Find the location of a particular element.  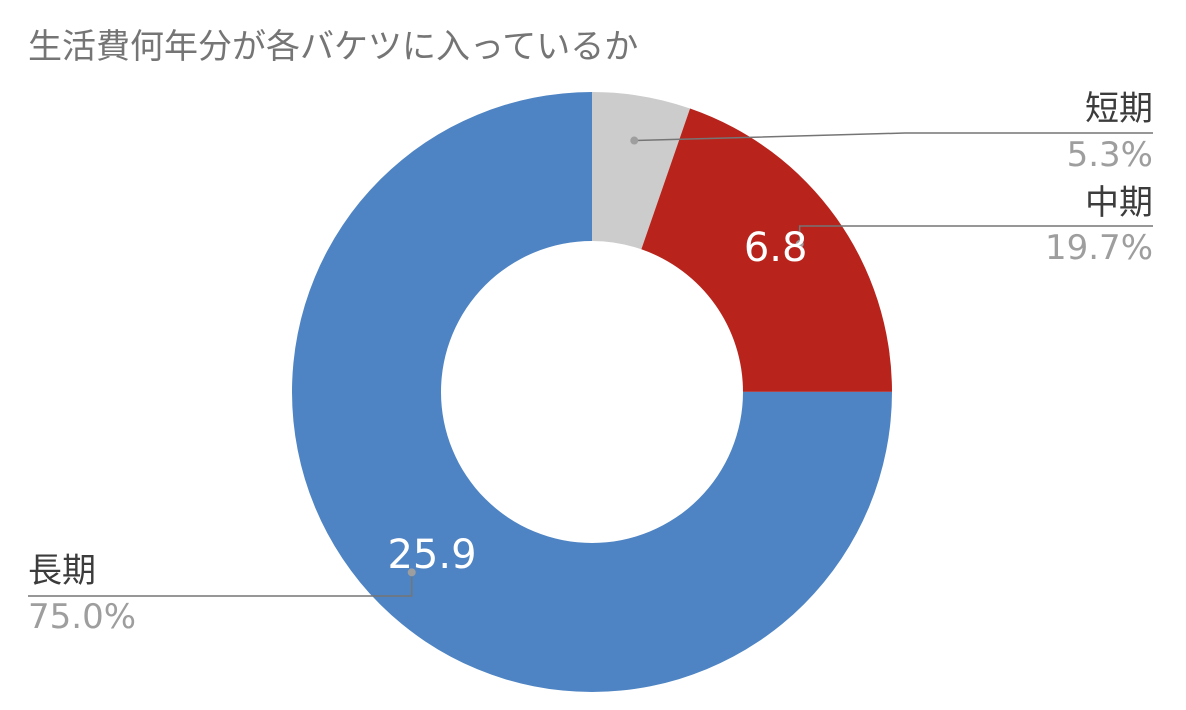

slice-short is located at coordinates (641, 171).